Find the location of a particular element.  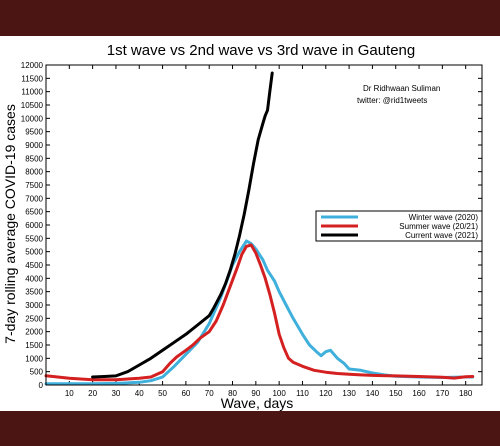

x-tick-label: 180 is located at coordinates (466, 393).